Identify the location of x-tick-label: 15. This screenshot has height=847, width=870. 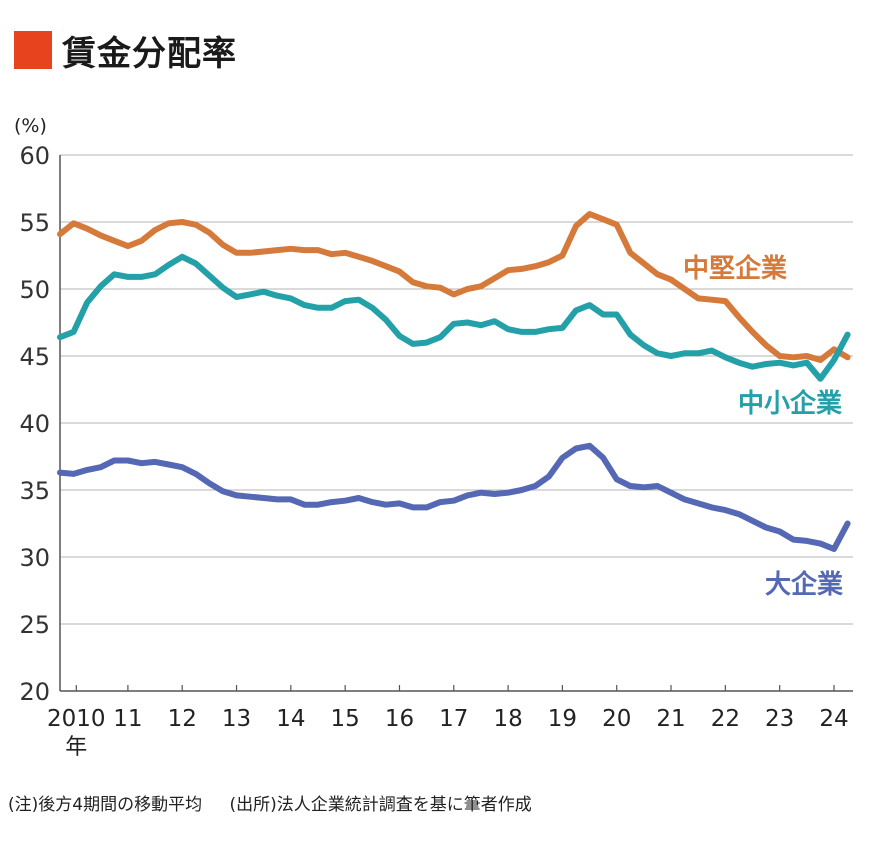
(345, 719).